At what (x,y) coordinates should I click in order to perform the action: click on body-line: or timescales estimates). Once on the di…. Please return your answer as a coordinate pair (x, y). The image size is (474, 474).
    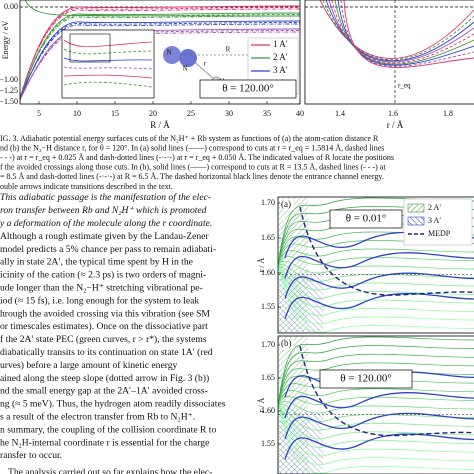
    Looking at the image, I should click on (104, 326).